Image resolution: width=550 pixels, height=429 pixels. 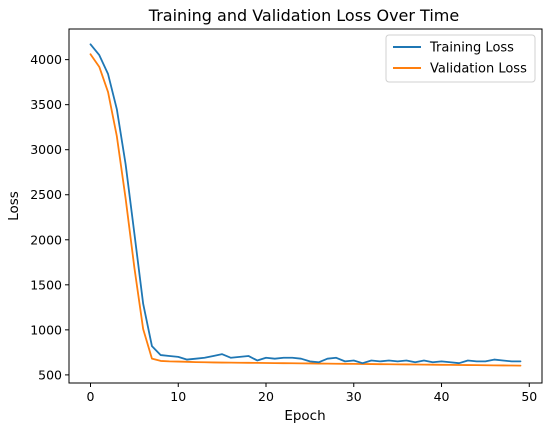 I want to click on y-tick-label: 4000, so click(x=46, y=59).